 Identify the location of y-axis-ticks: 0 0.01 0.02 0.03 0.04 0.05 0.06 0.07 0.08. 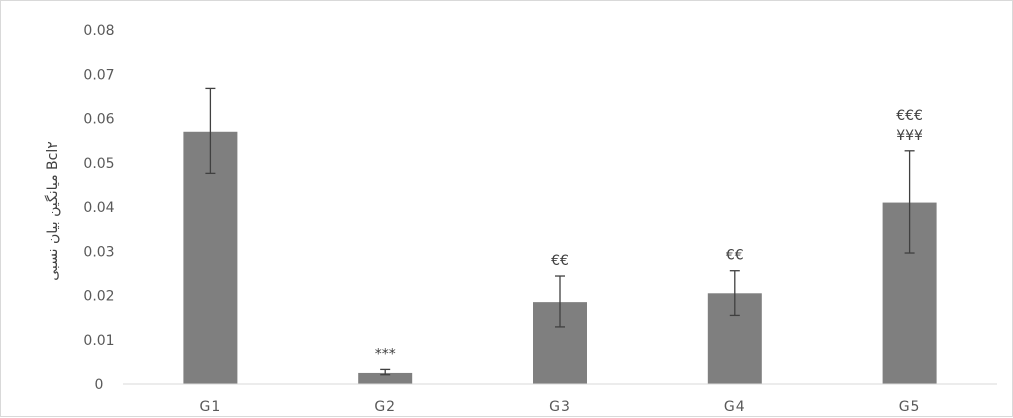
(98, 208).